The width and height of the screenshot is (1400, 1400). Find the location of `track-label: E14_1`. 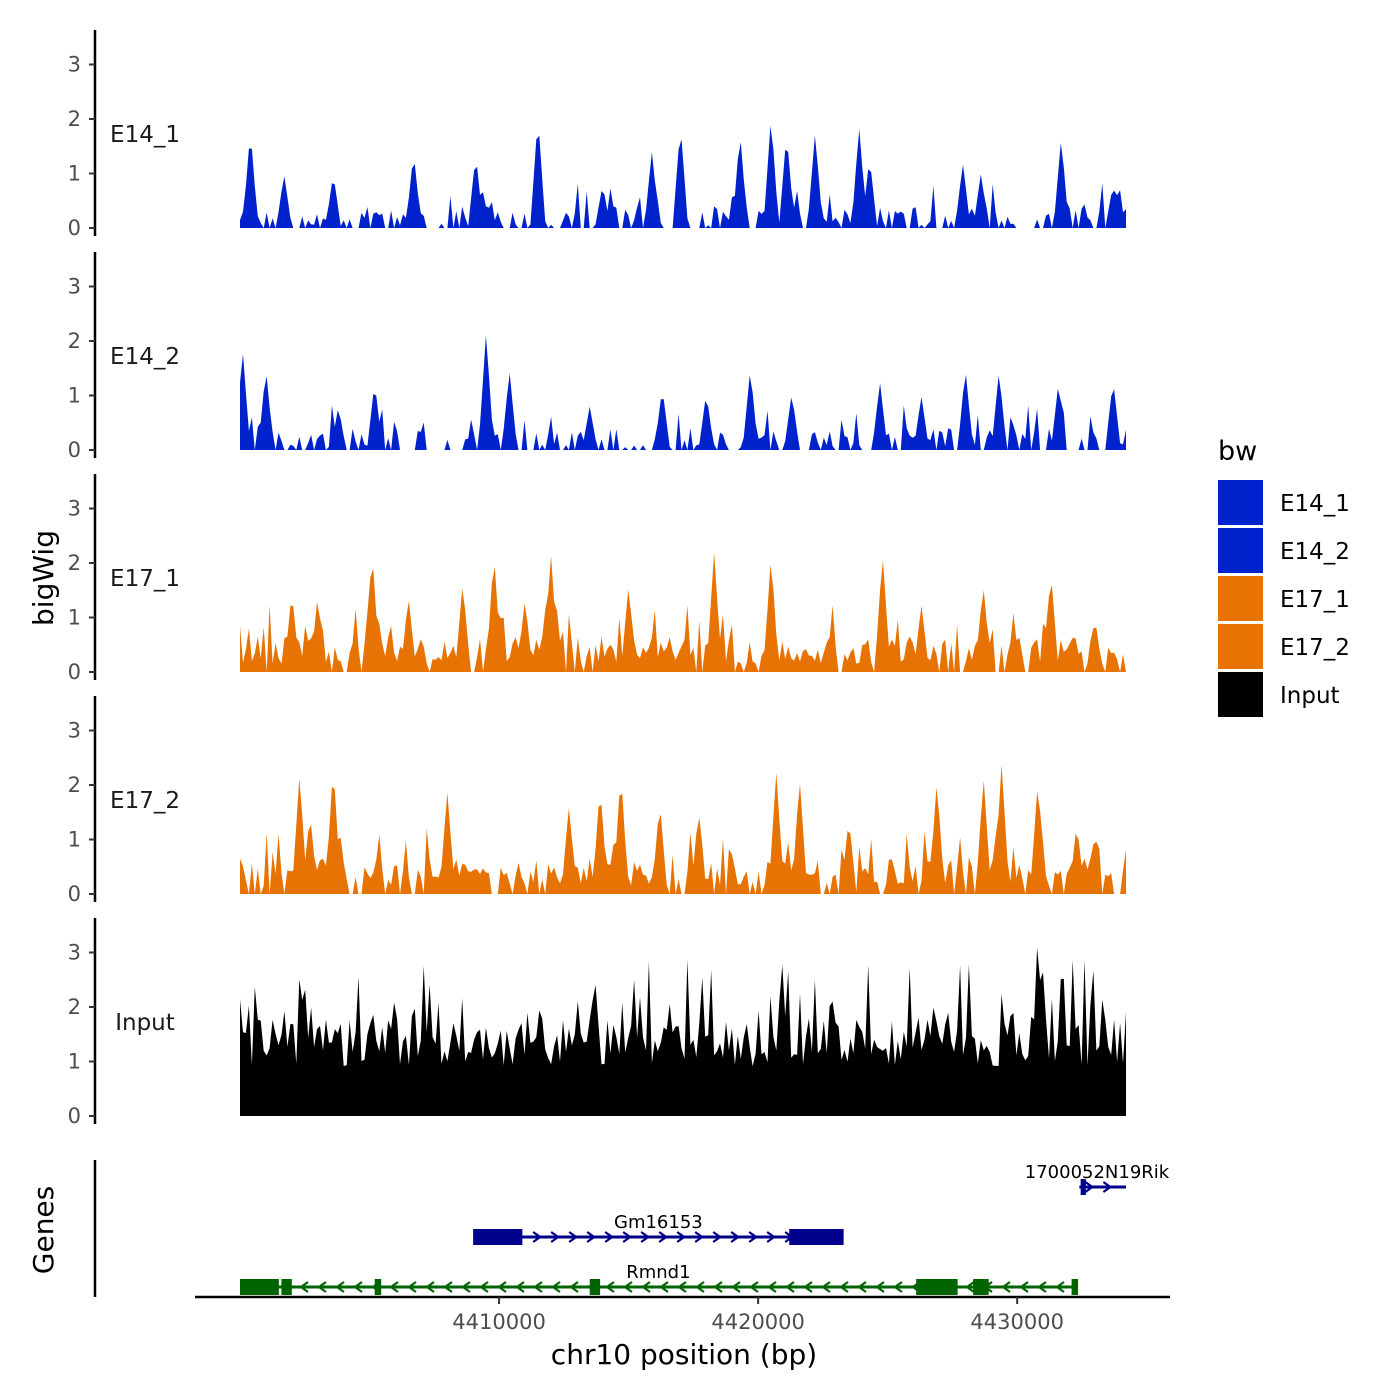

track-label: E14_1 is located at coordinates (145, 135).